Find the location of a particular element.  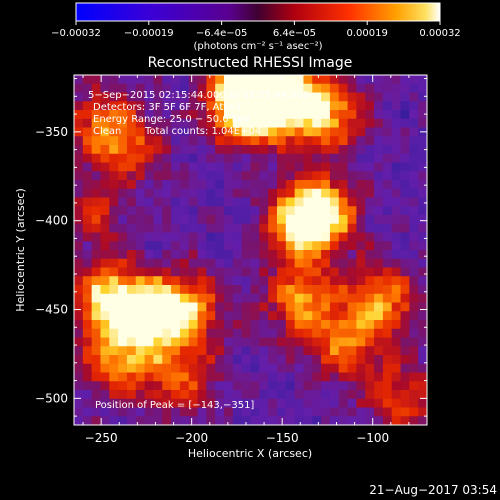

colorbar-tick-label: −0.00019 is located at coordinates (149, 33).